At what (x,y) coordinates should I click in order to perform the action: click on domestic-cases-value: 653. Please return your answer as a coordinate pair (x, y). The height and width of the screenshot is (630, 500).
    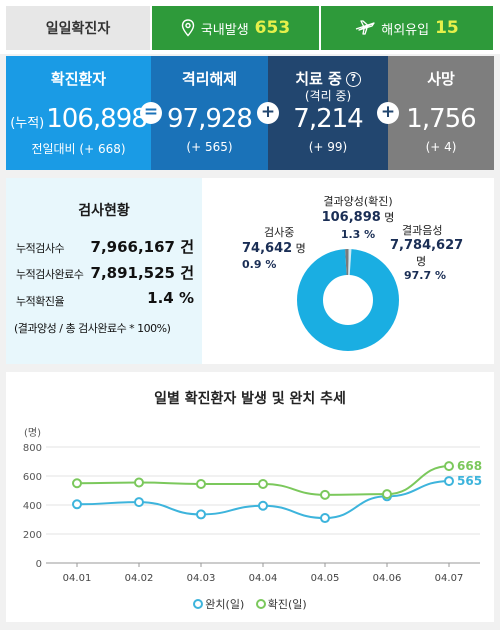
    Looking at the image, I should click on (272, 28).